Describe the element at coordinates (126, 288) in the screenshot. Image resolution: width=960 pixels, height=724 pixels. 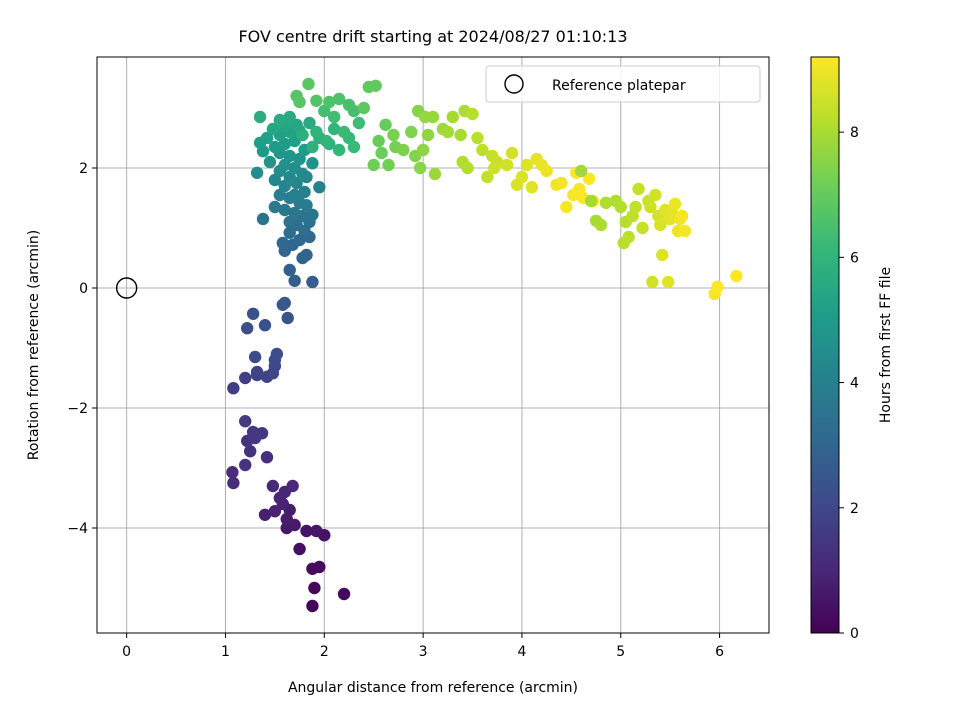
I see `reference-point` at that location.